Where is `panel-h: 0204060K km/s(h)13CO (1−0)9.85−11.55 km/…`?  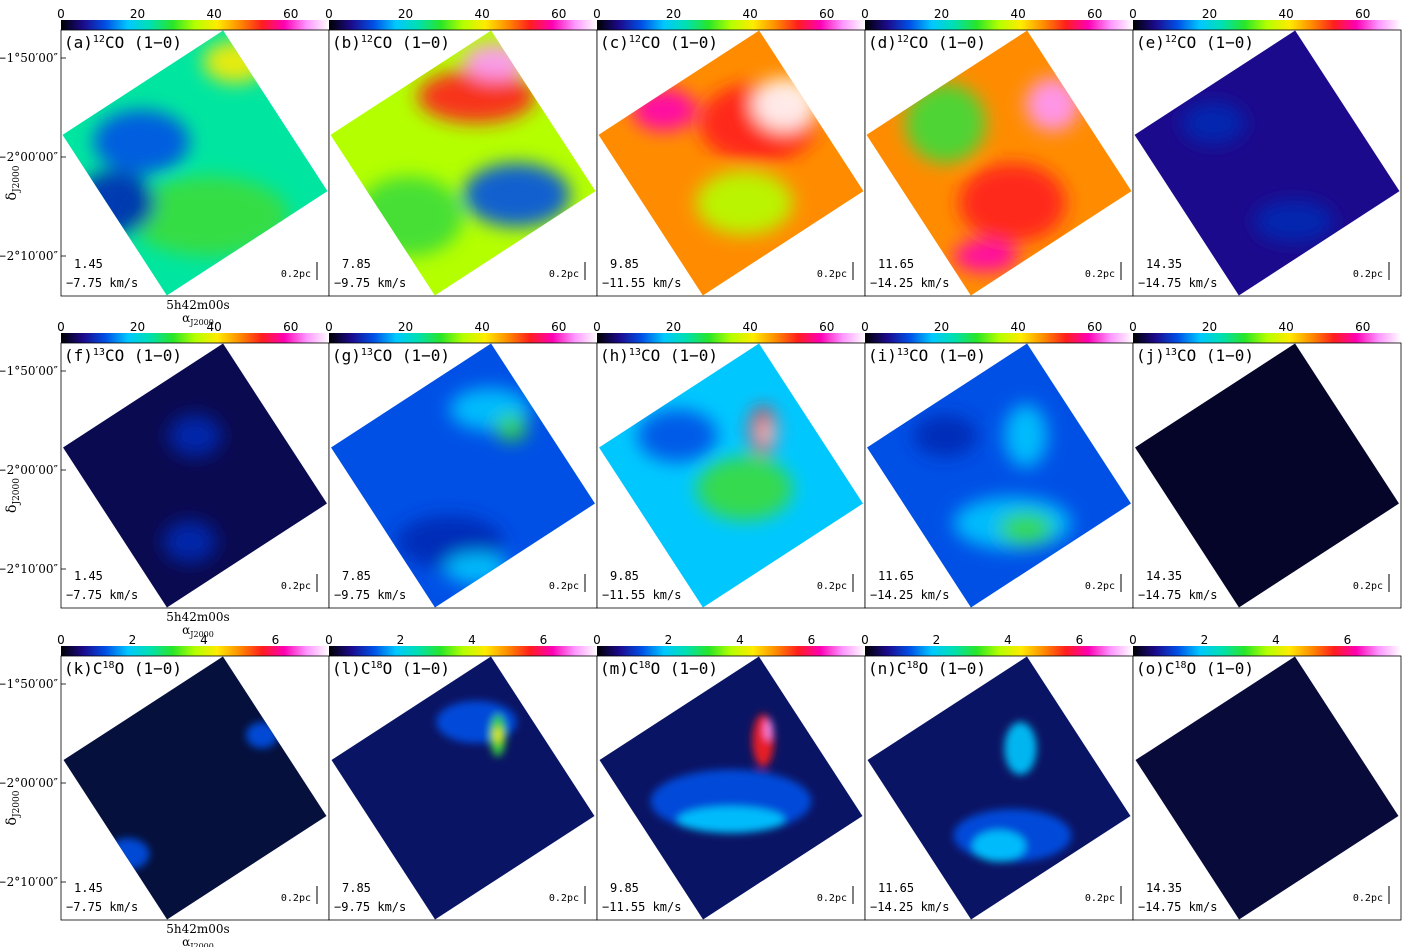 panel-h: 0204060K km/s(h)13CO (1−0)9.85−11.55 km/… is located at coordinates (729, 464).